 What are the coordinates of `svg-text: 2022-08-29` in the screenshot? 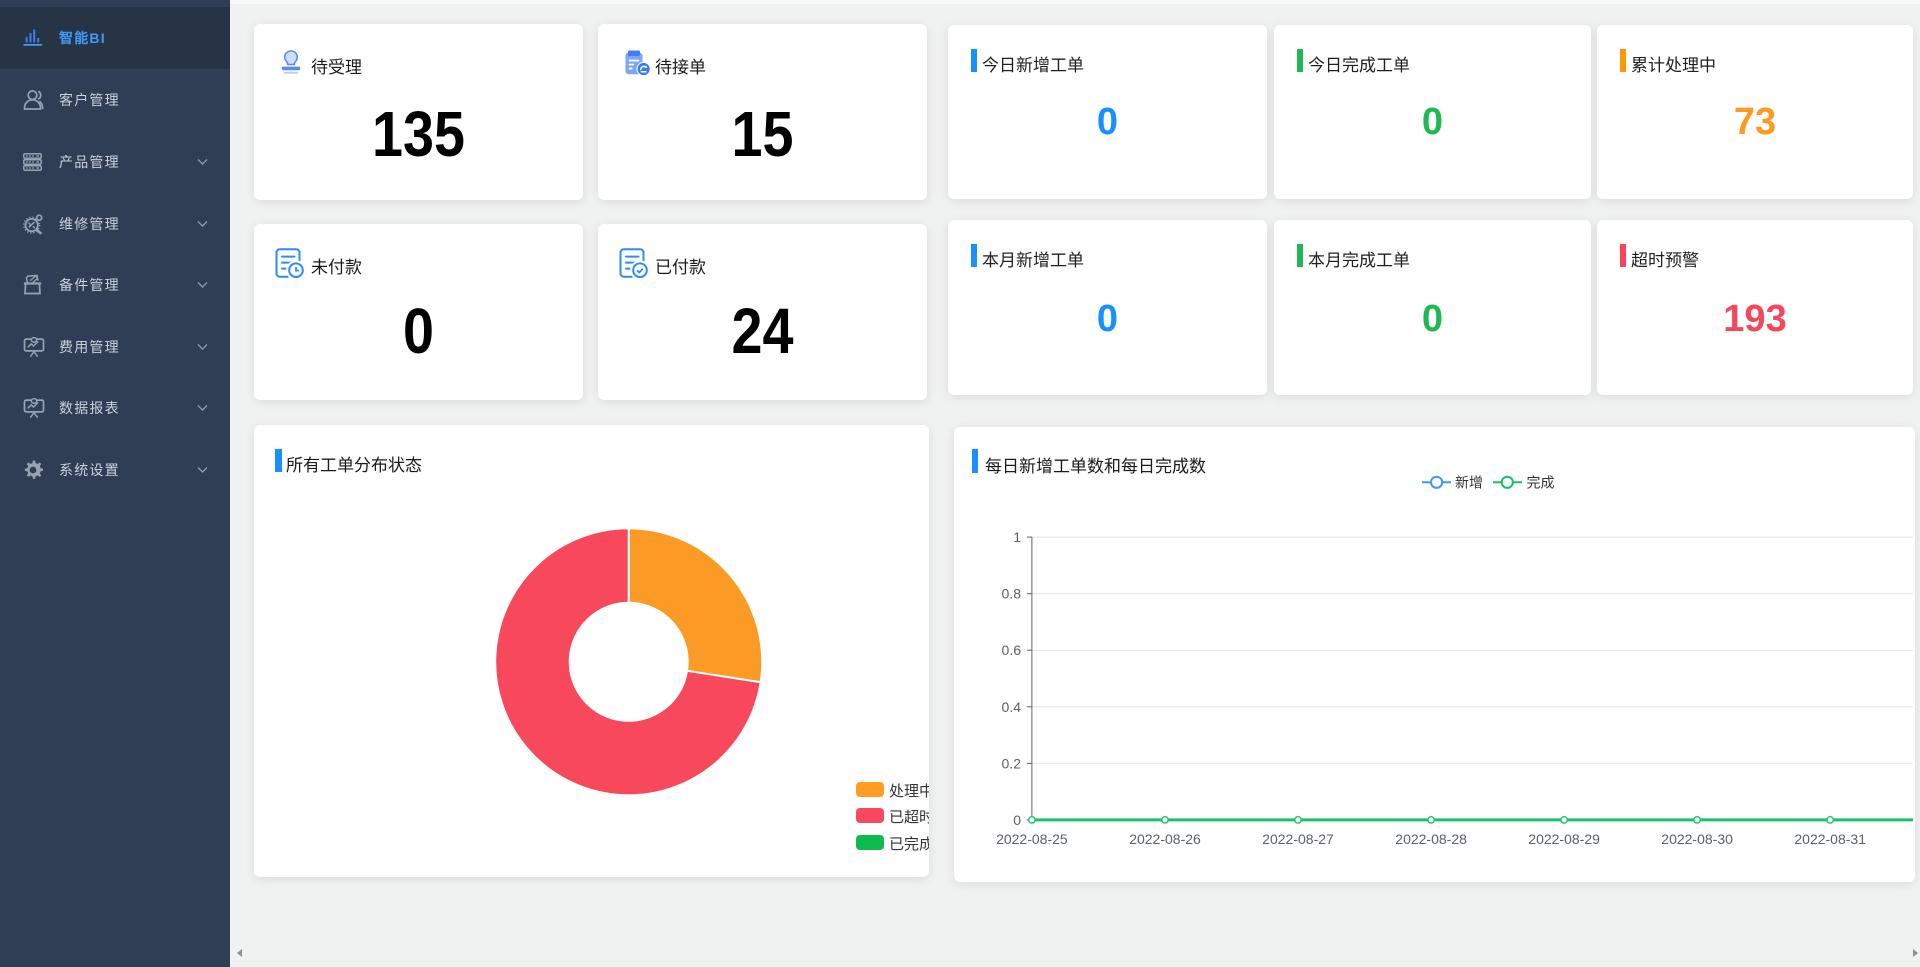 It's located at (1564, 839).